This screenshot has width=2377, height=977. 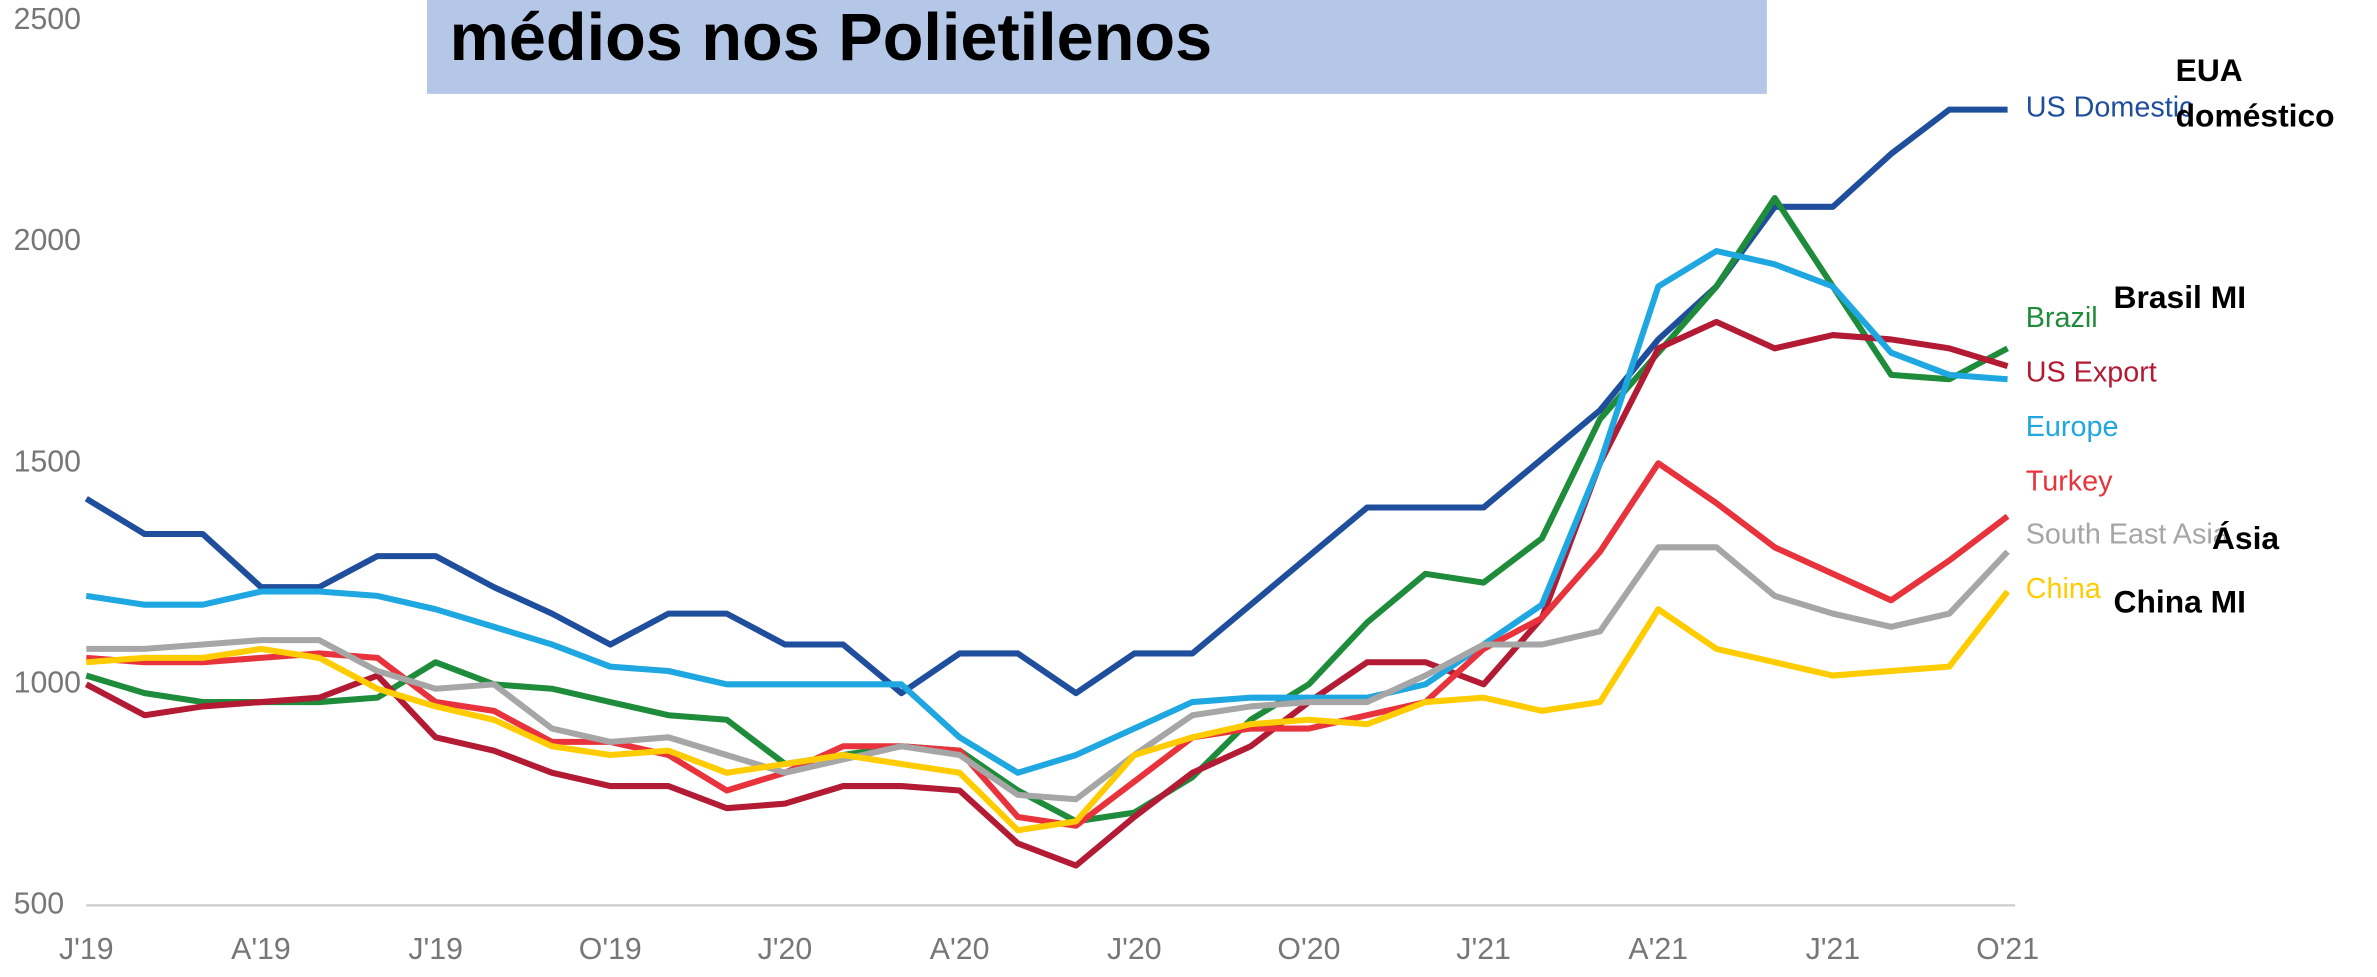 What do you see at coordinates (47, 240) in the screenshot?
I see `y-tick-label: 2000` at bounding box center [47, 240].